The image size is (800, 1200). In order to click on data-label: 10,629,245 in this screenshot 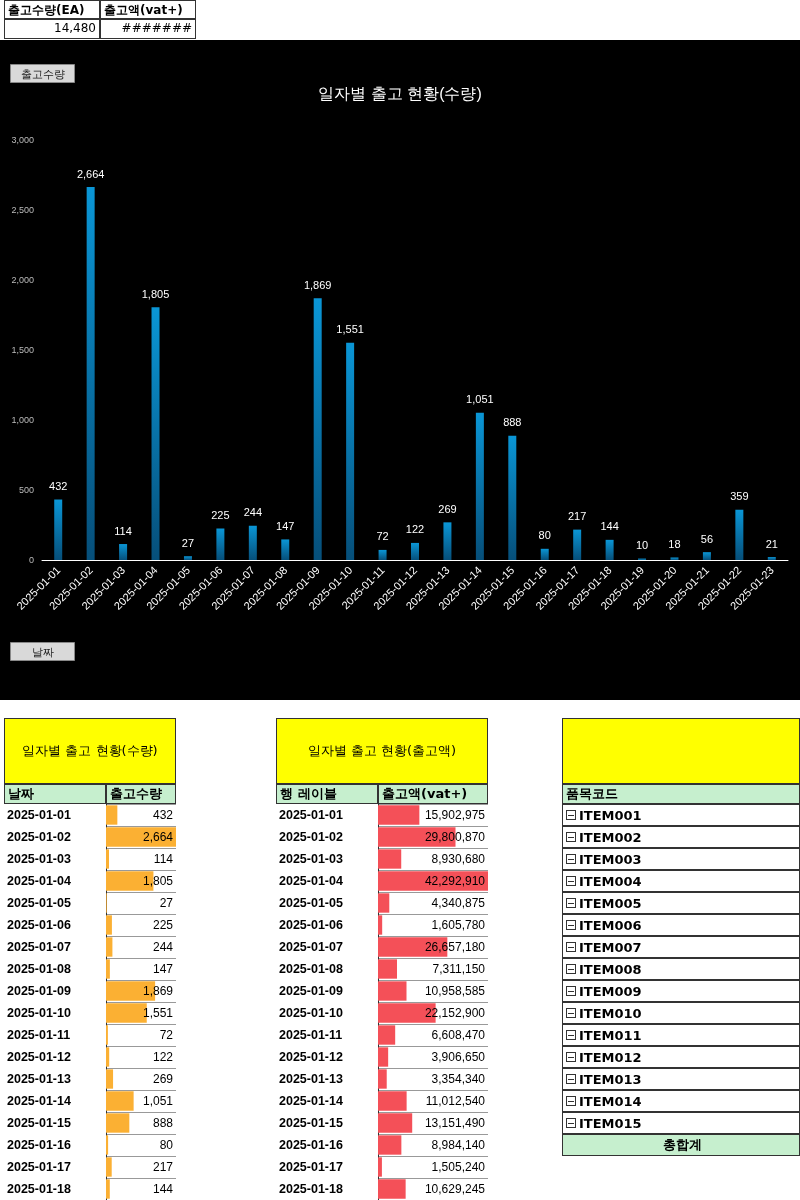, I will do `click(455, 1189)`.